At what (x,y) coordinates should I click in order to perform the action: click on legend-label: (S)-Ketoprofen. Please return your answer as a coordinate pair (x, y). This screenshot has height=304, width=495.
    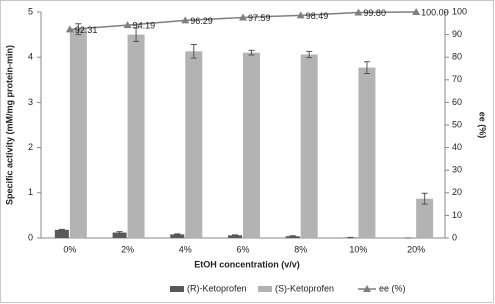
    Looking at the image, I should click on (304, 288).